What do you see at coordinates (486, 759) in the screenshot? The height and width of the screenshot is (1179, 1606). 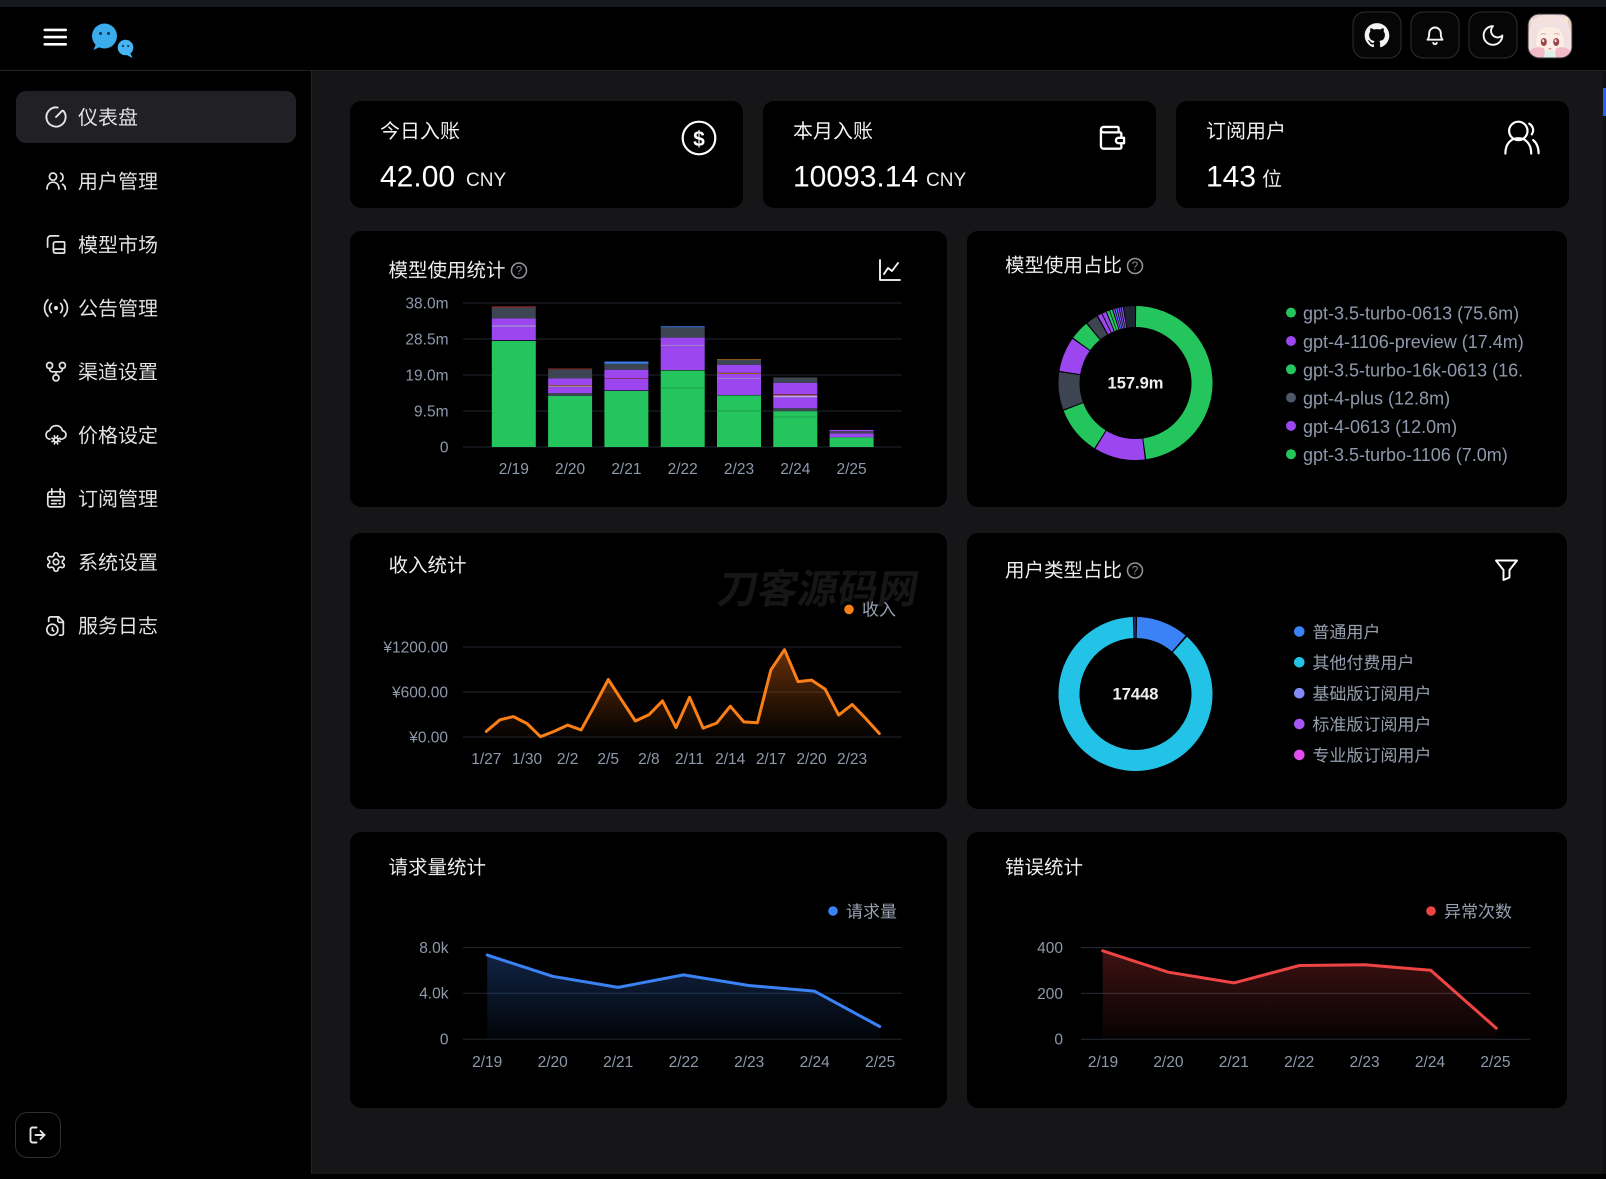 I see `svg-text: 1/27` at bounding box center [486, 759].